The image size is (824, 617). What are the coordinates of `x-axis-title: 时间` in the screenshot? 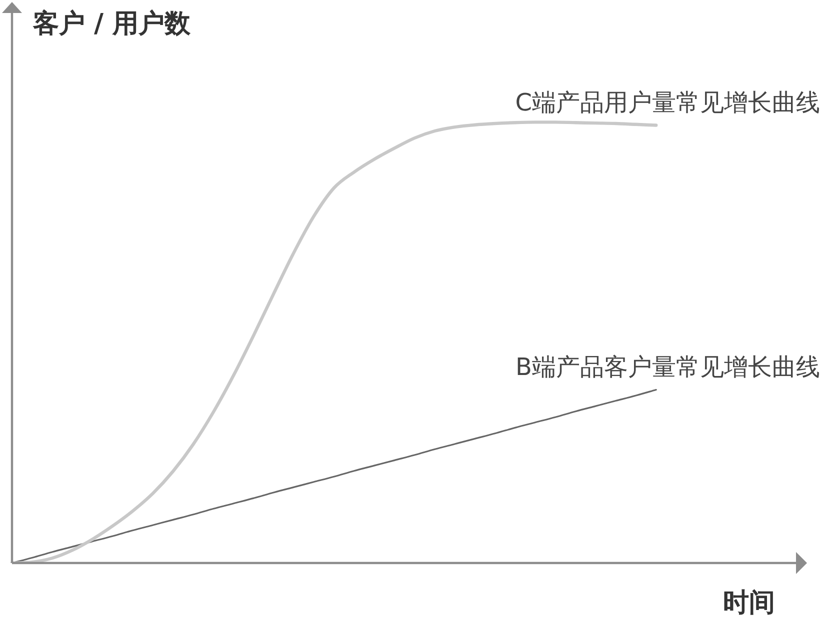 It's located at (749, 602).